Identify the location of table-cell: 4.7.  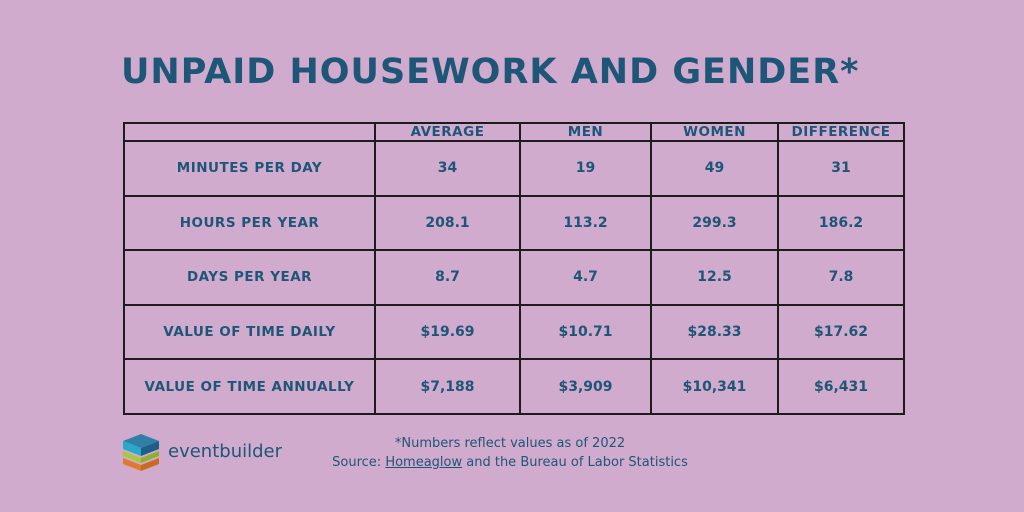
(585, 277).